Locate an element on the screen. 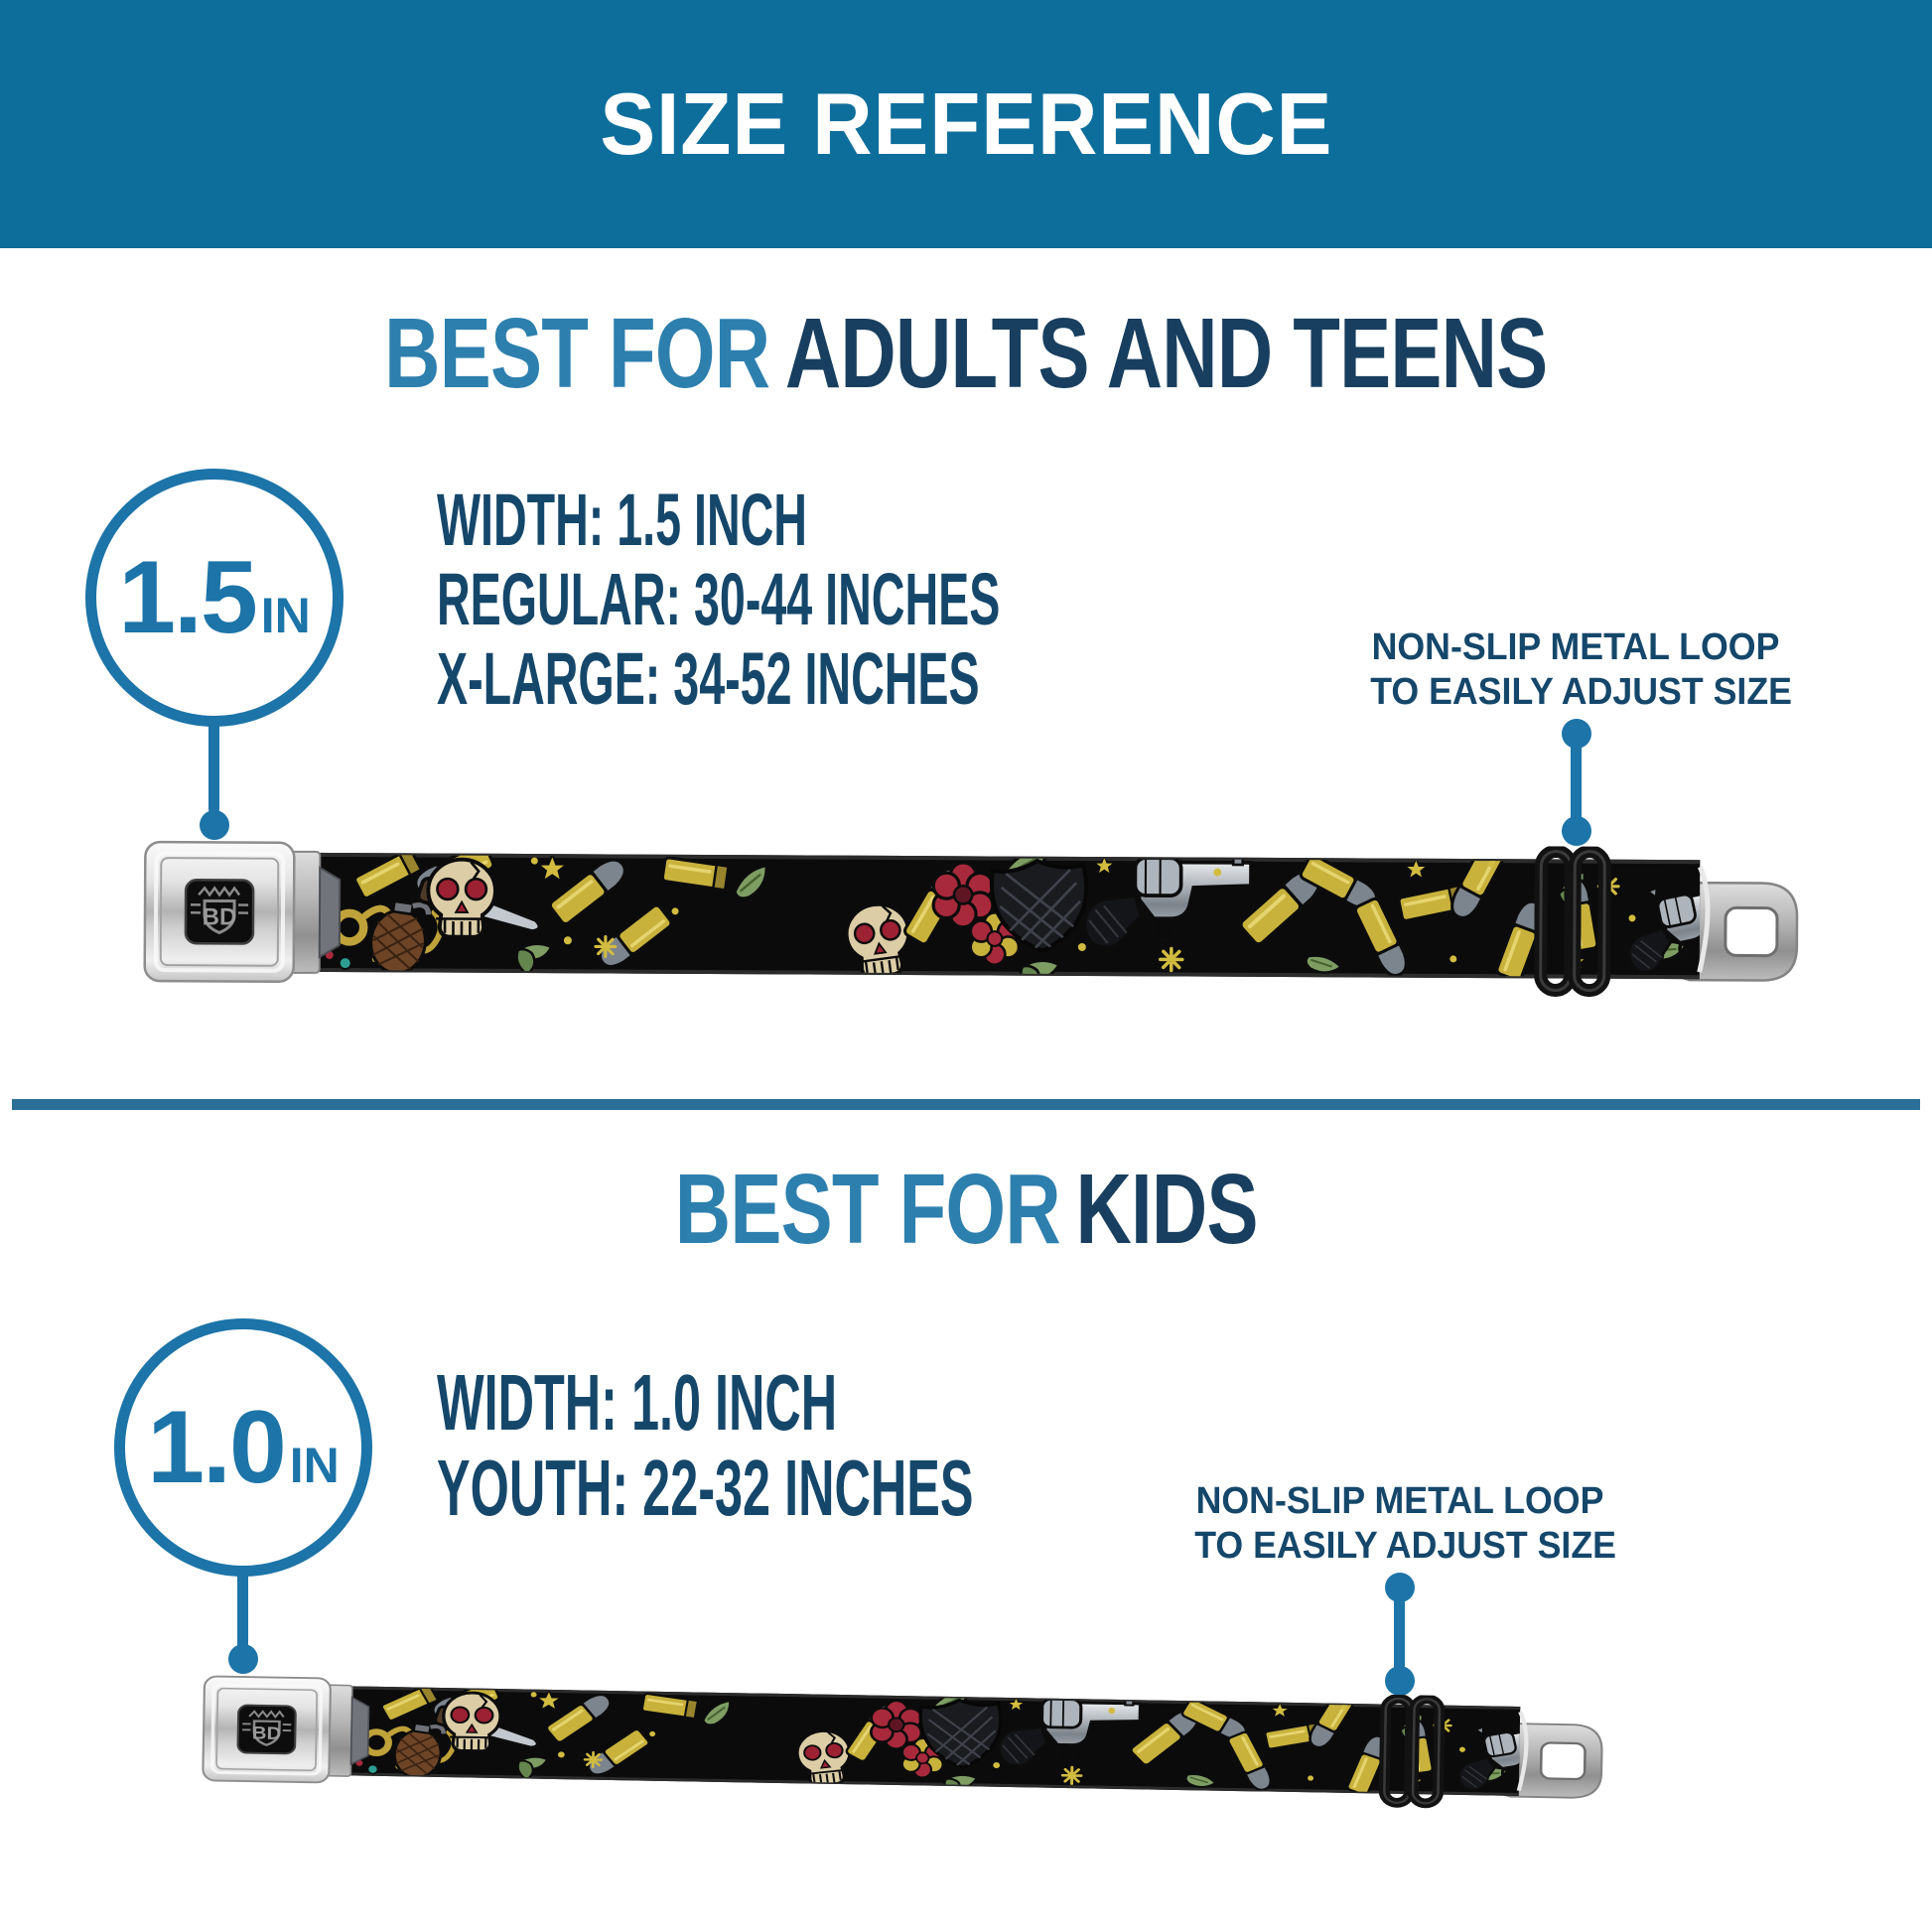  header-band: SIZE REFERENCE is located at coordinates (966, 124).